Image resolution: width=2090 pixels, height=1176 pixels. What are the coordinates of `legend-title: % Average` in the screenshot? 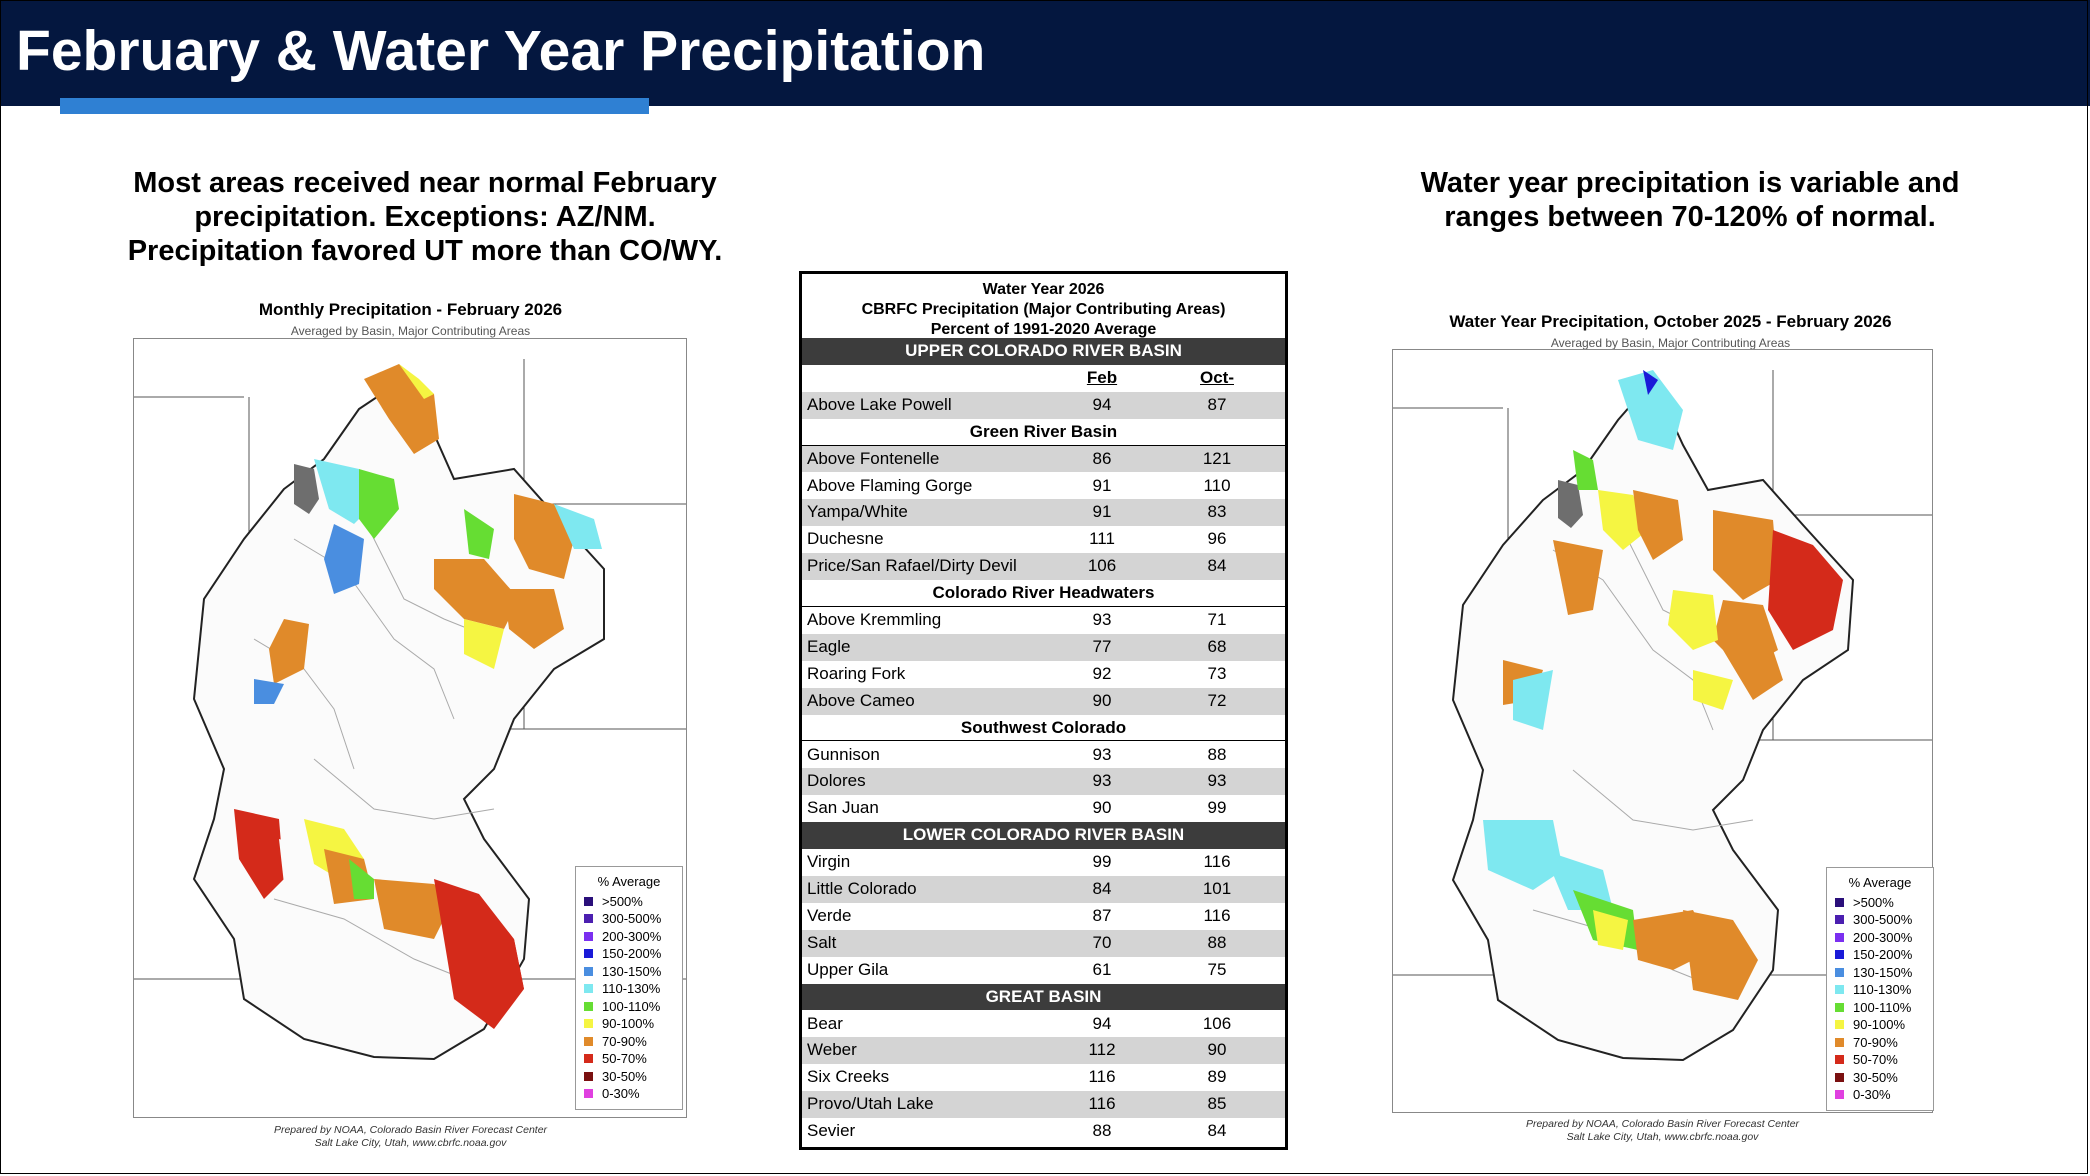 It's located at (1880, 882).